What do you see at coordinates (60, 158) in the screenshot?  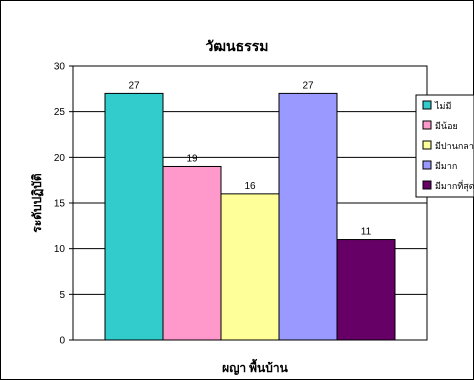 I see `y-tick-label: 20` at bounding box center [60, 158].